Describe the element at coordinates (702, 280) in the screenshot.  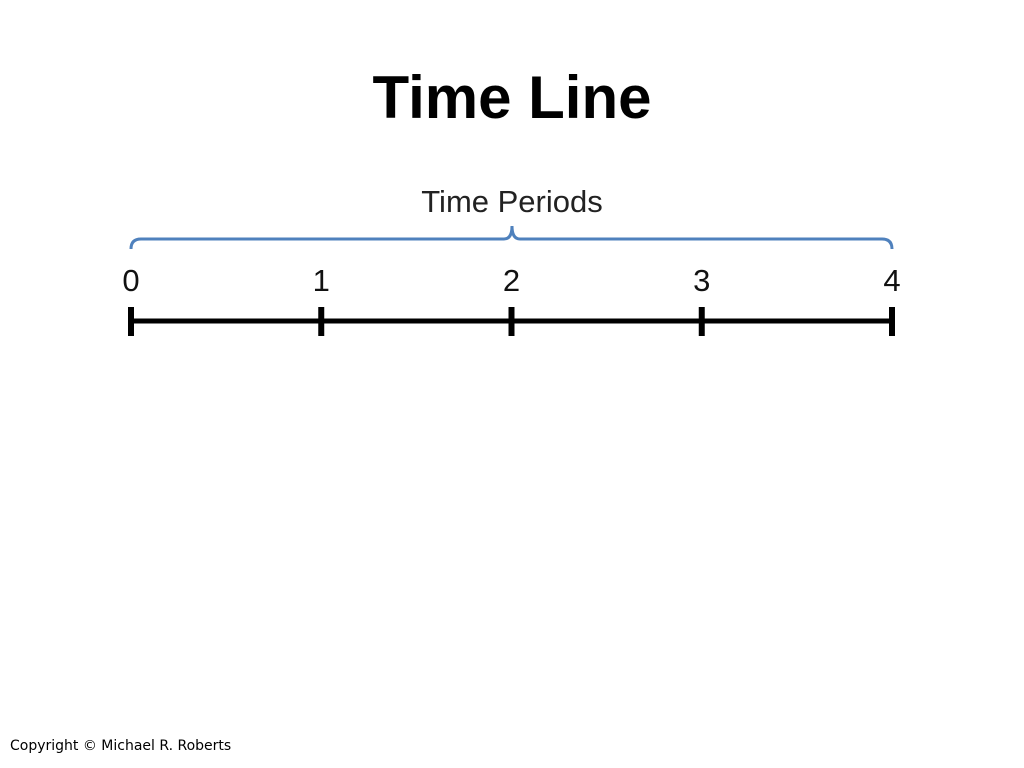
I see `tick-label: 3` at that location.